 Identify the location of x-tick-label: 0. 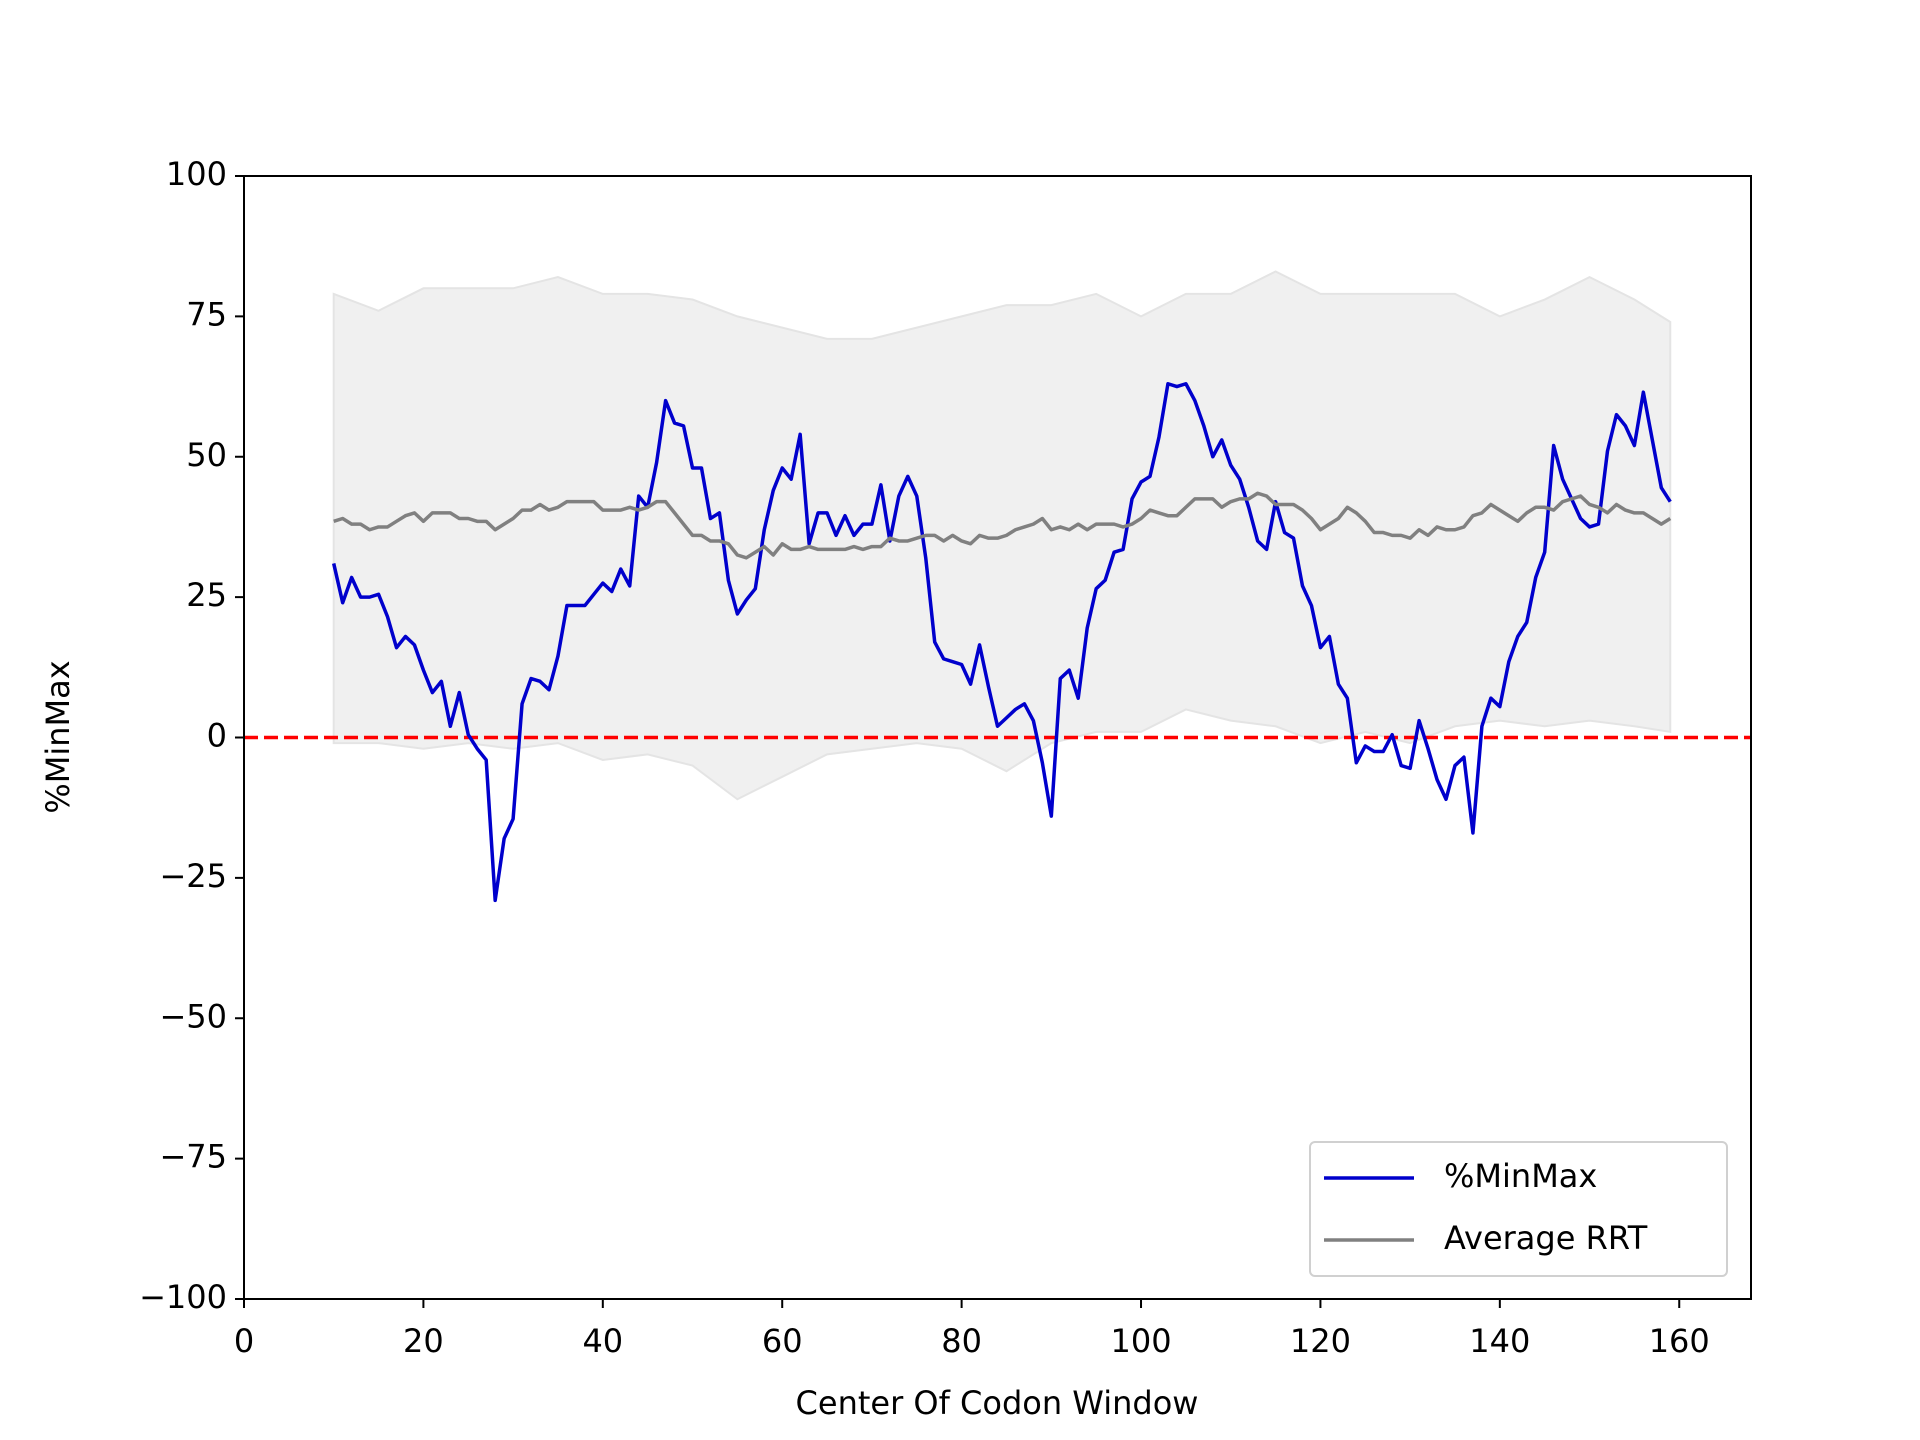
(244, 1341).